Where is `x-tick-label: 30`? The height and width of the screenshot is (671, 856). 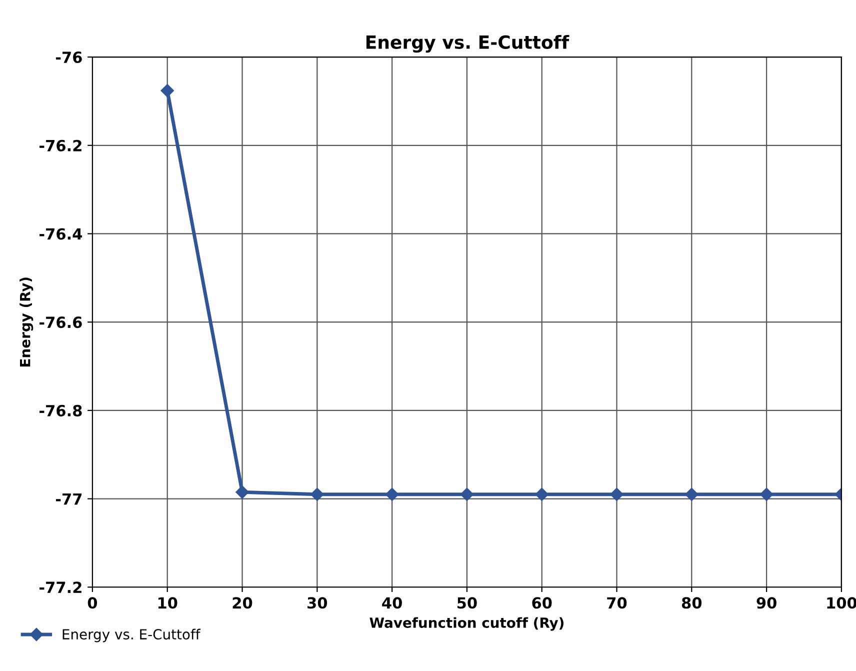 x-tick-label: 30 is located at coordinates (318, 603).